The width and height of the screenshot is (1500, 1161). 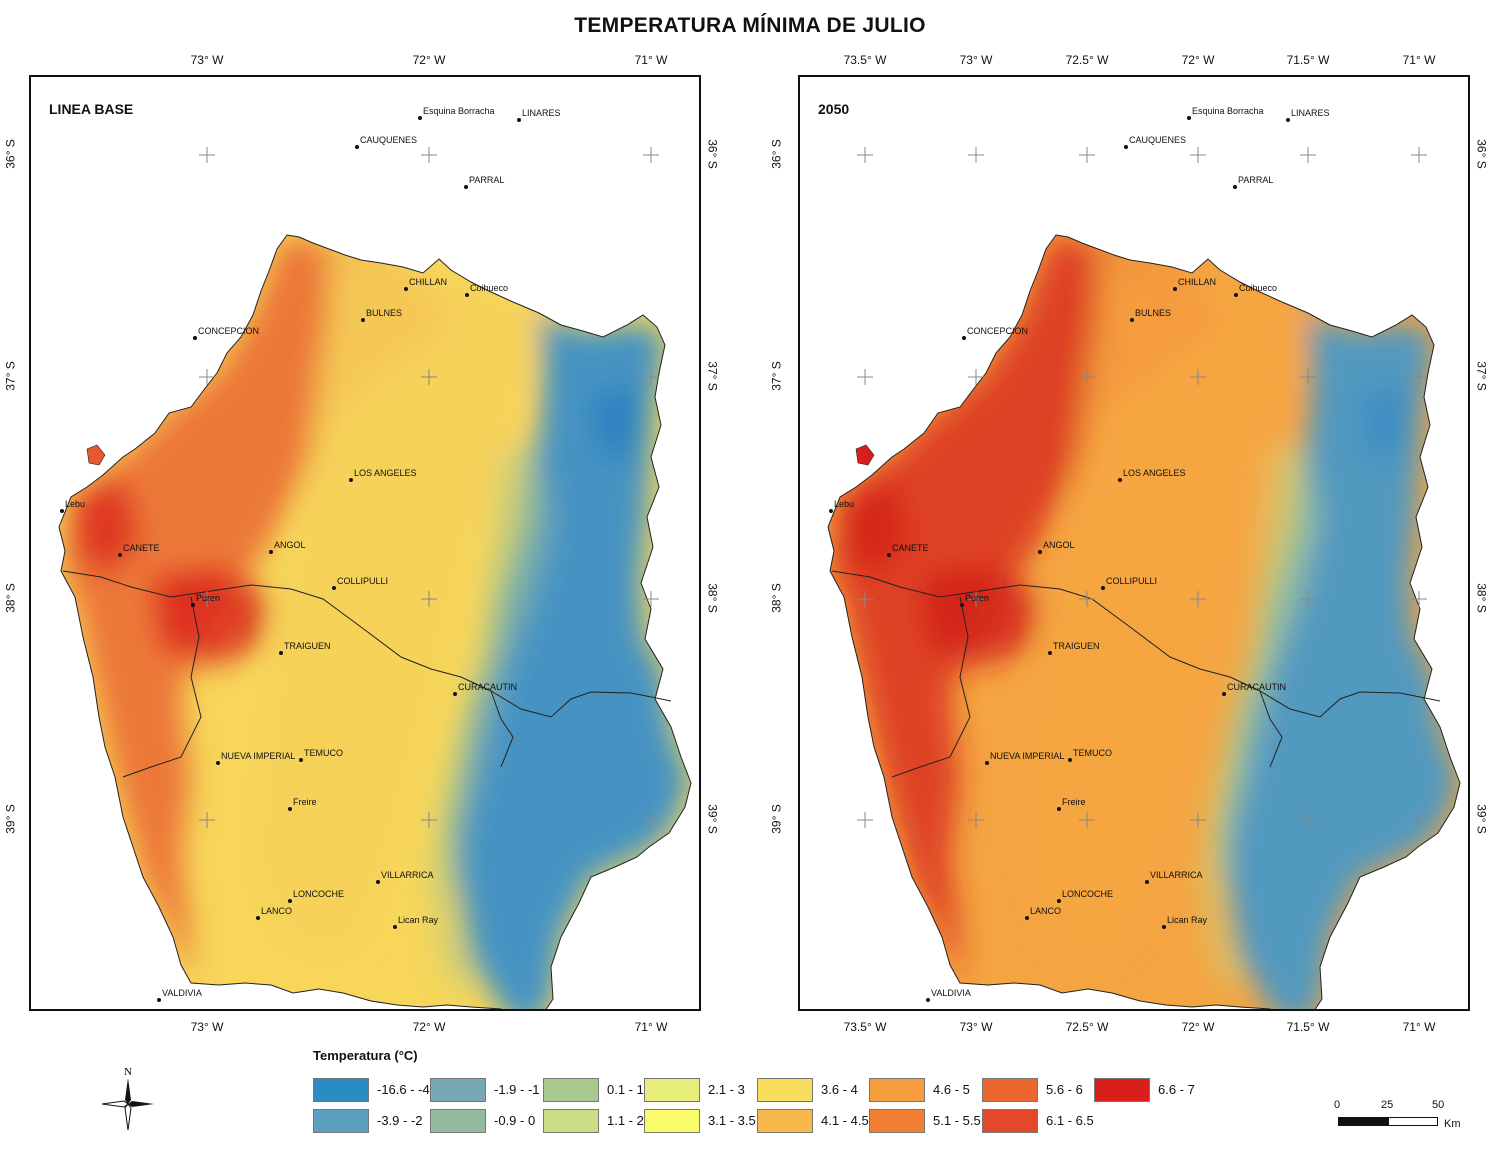 I want to click on legend-label: 0.1 - 1, so click(x=625, y=1089).